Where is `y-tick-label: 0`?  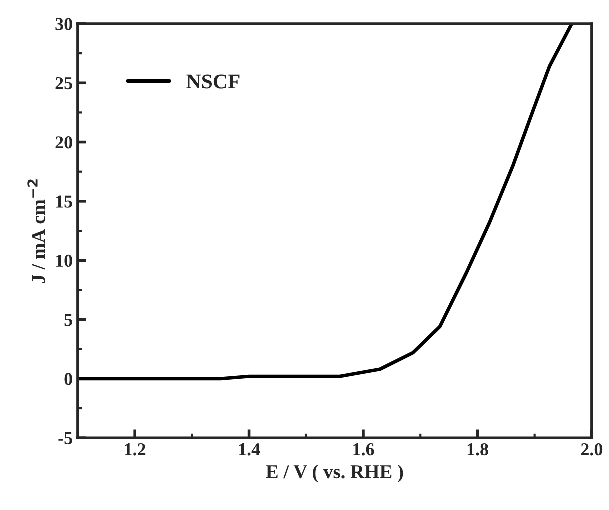
y-tick-label: 0 is located at coordinates (68, 379).